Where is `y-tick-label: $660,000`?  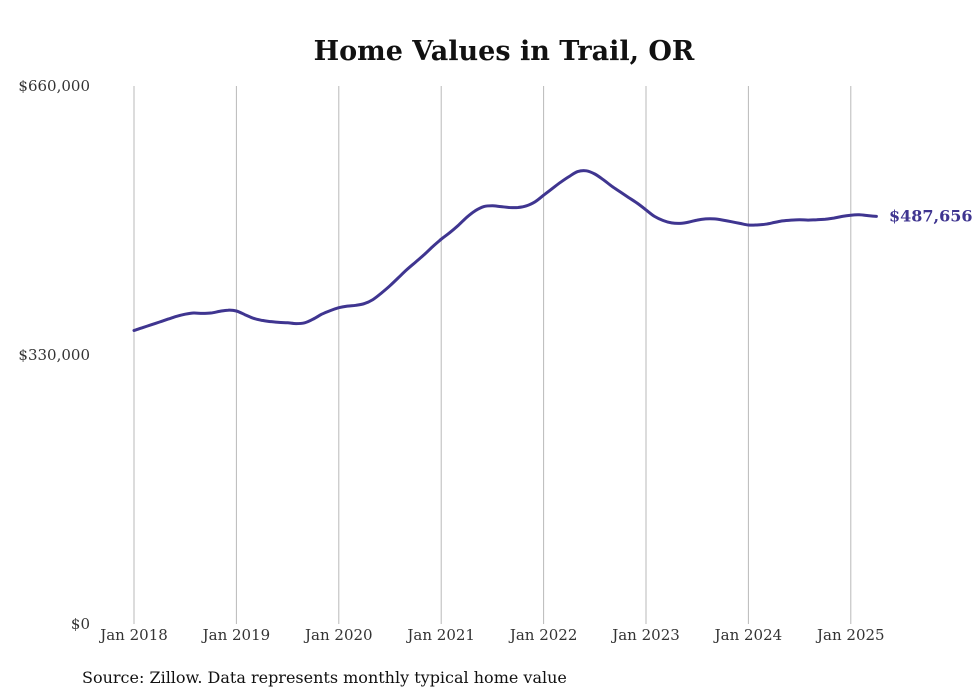 y-tick-label: $660,000 is located at coordinates (54, 86).